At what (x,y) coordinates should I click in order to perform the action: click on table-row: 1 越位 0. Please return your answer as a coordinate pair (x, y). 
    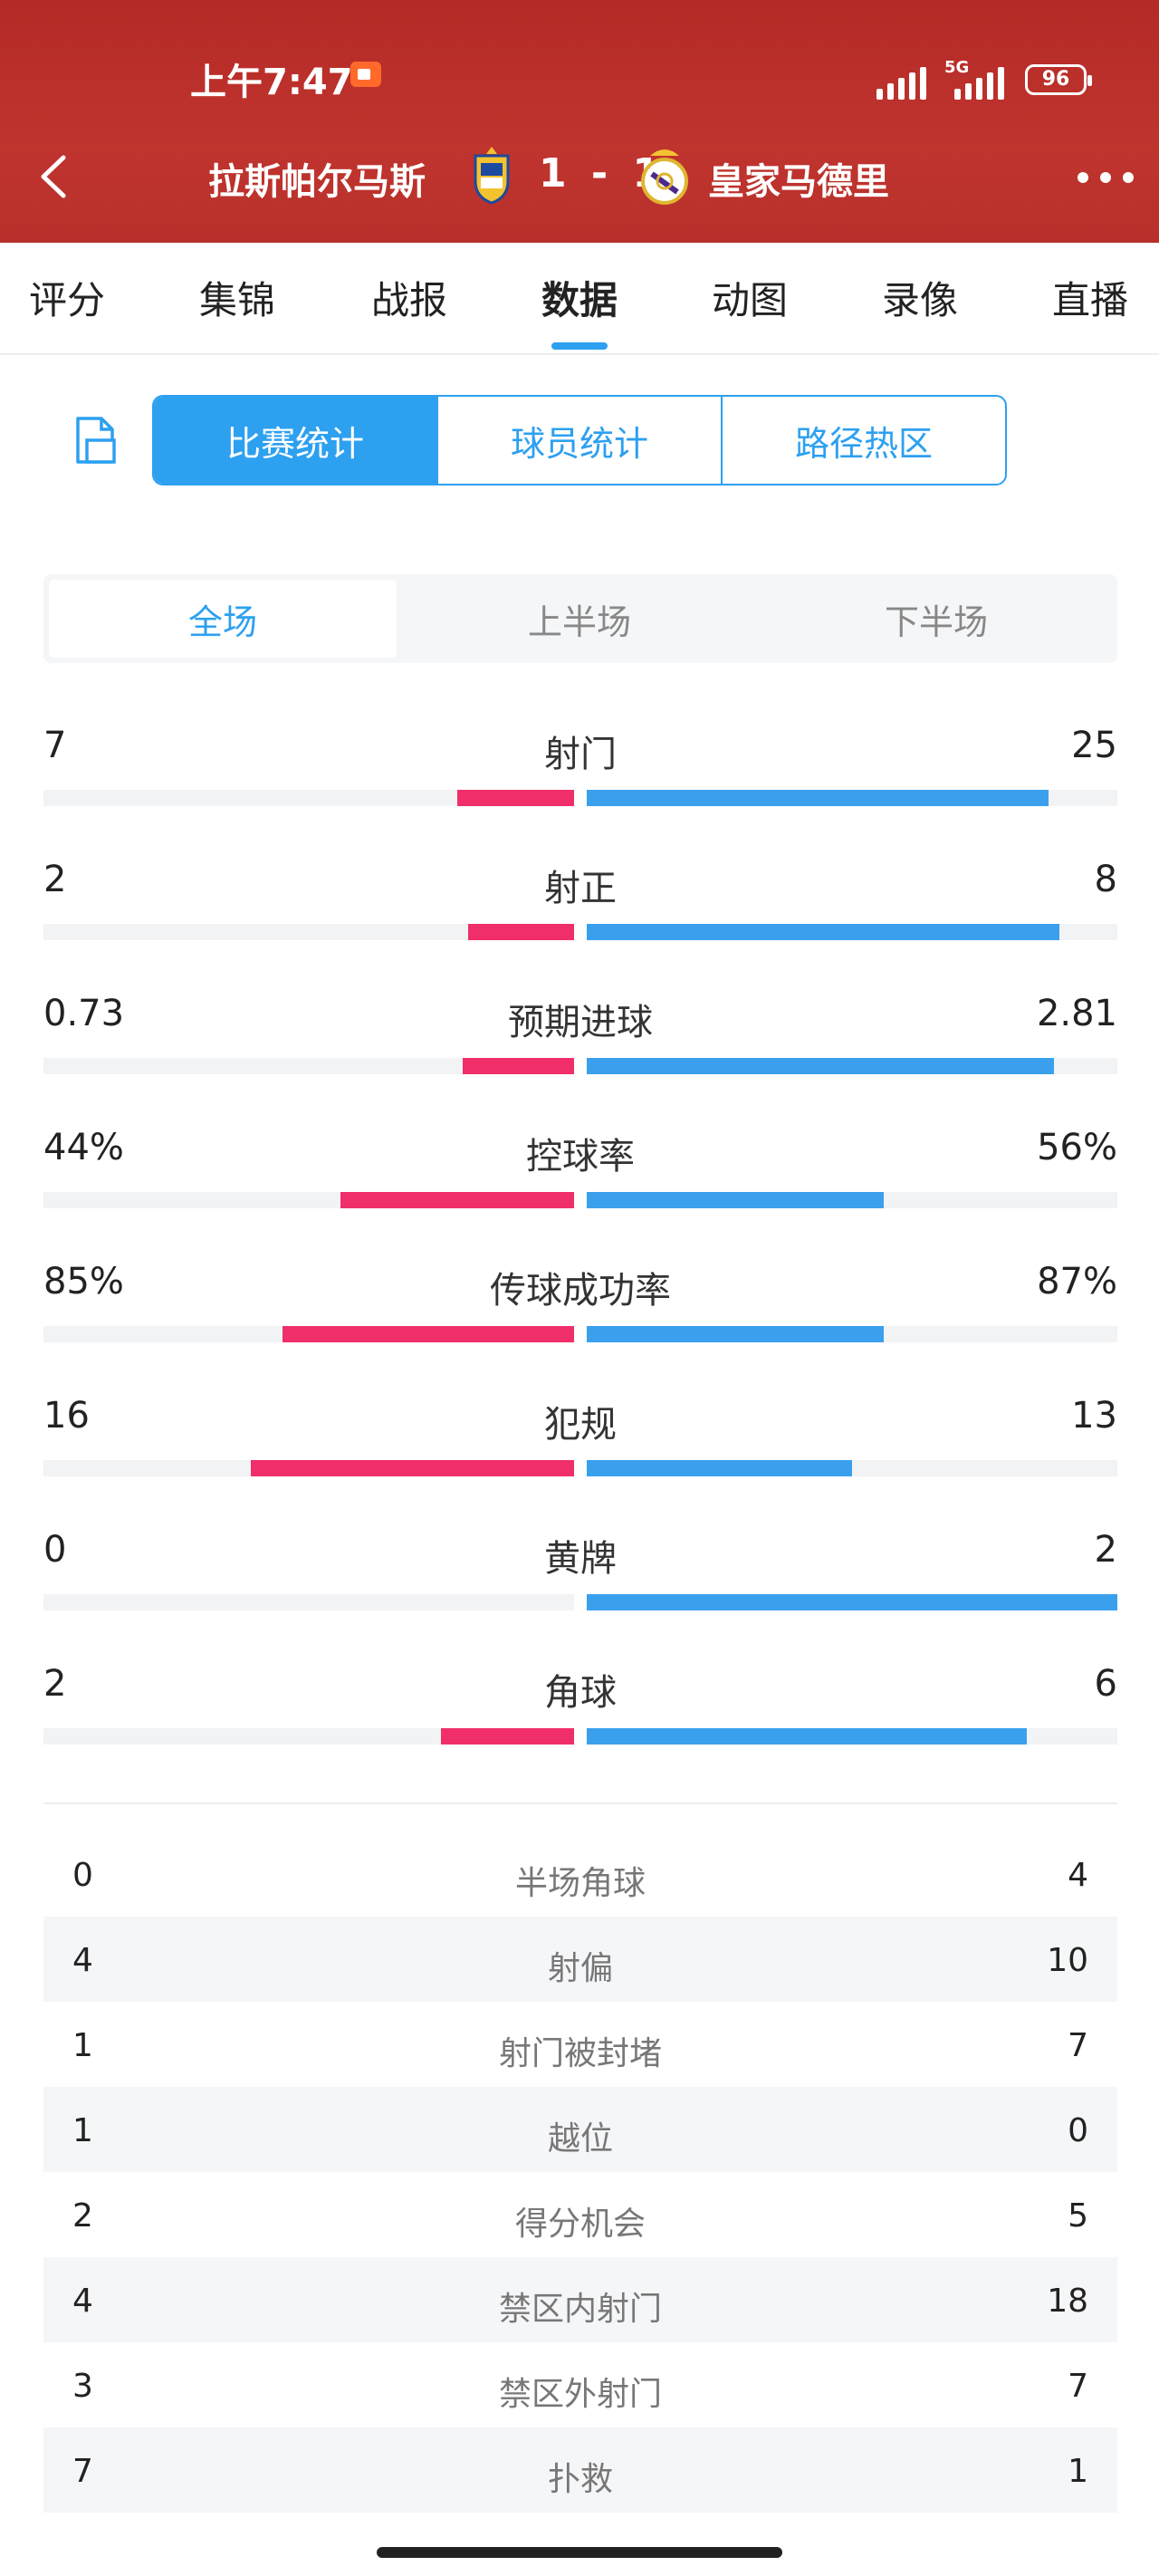
    Looking at the image, I should click on (580, 2129).